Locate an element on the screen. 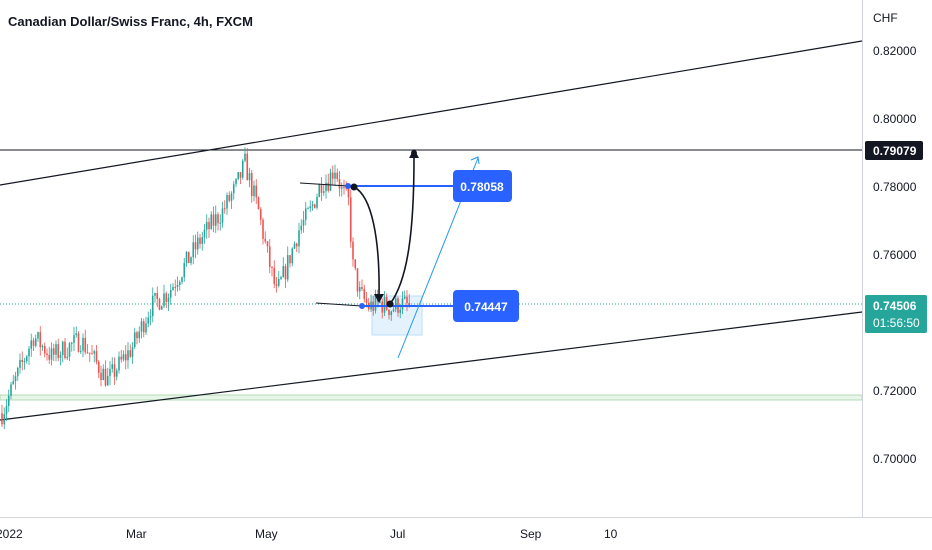 This screenshot has width=932, height=550. current-price-value: 0.74506 is located at coordinates (895, 306).